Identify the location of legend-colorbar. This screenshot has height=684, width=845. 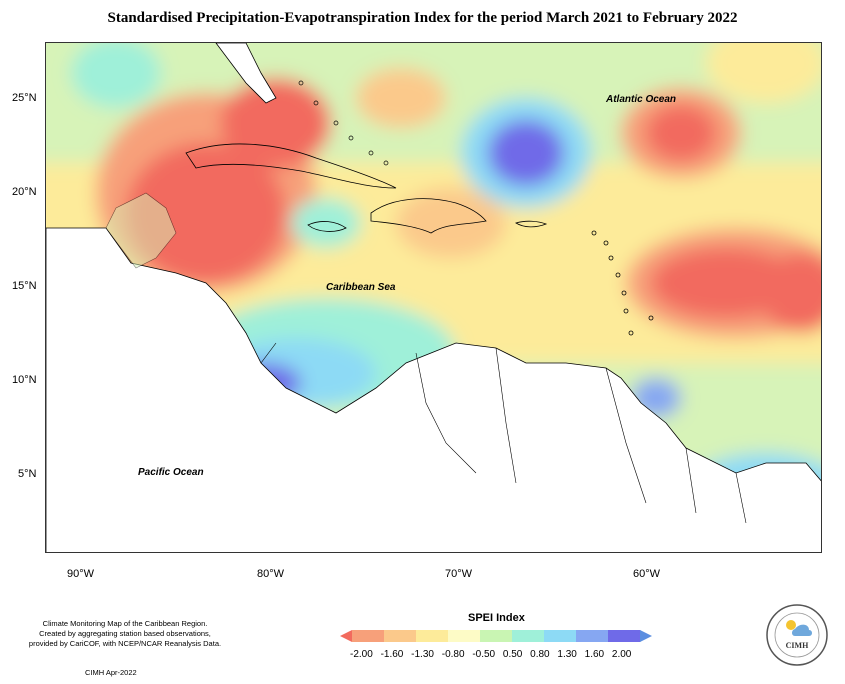
(496, 636).